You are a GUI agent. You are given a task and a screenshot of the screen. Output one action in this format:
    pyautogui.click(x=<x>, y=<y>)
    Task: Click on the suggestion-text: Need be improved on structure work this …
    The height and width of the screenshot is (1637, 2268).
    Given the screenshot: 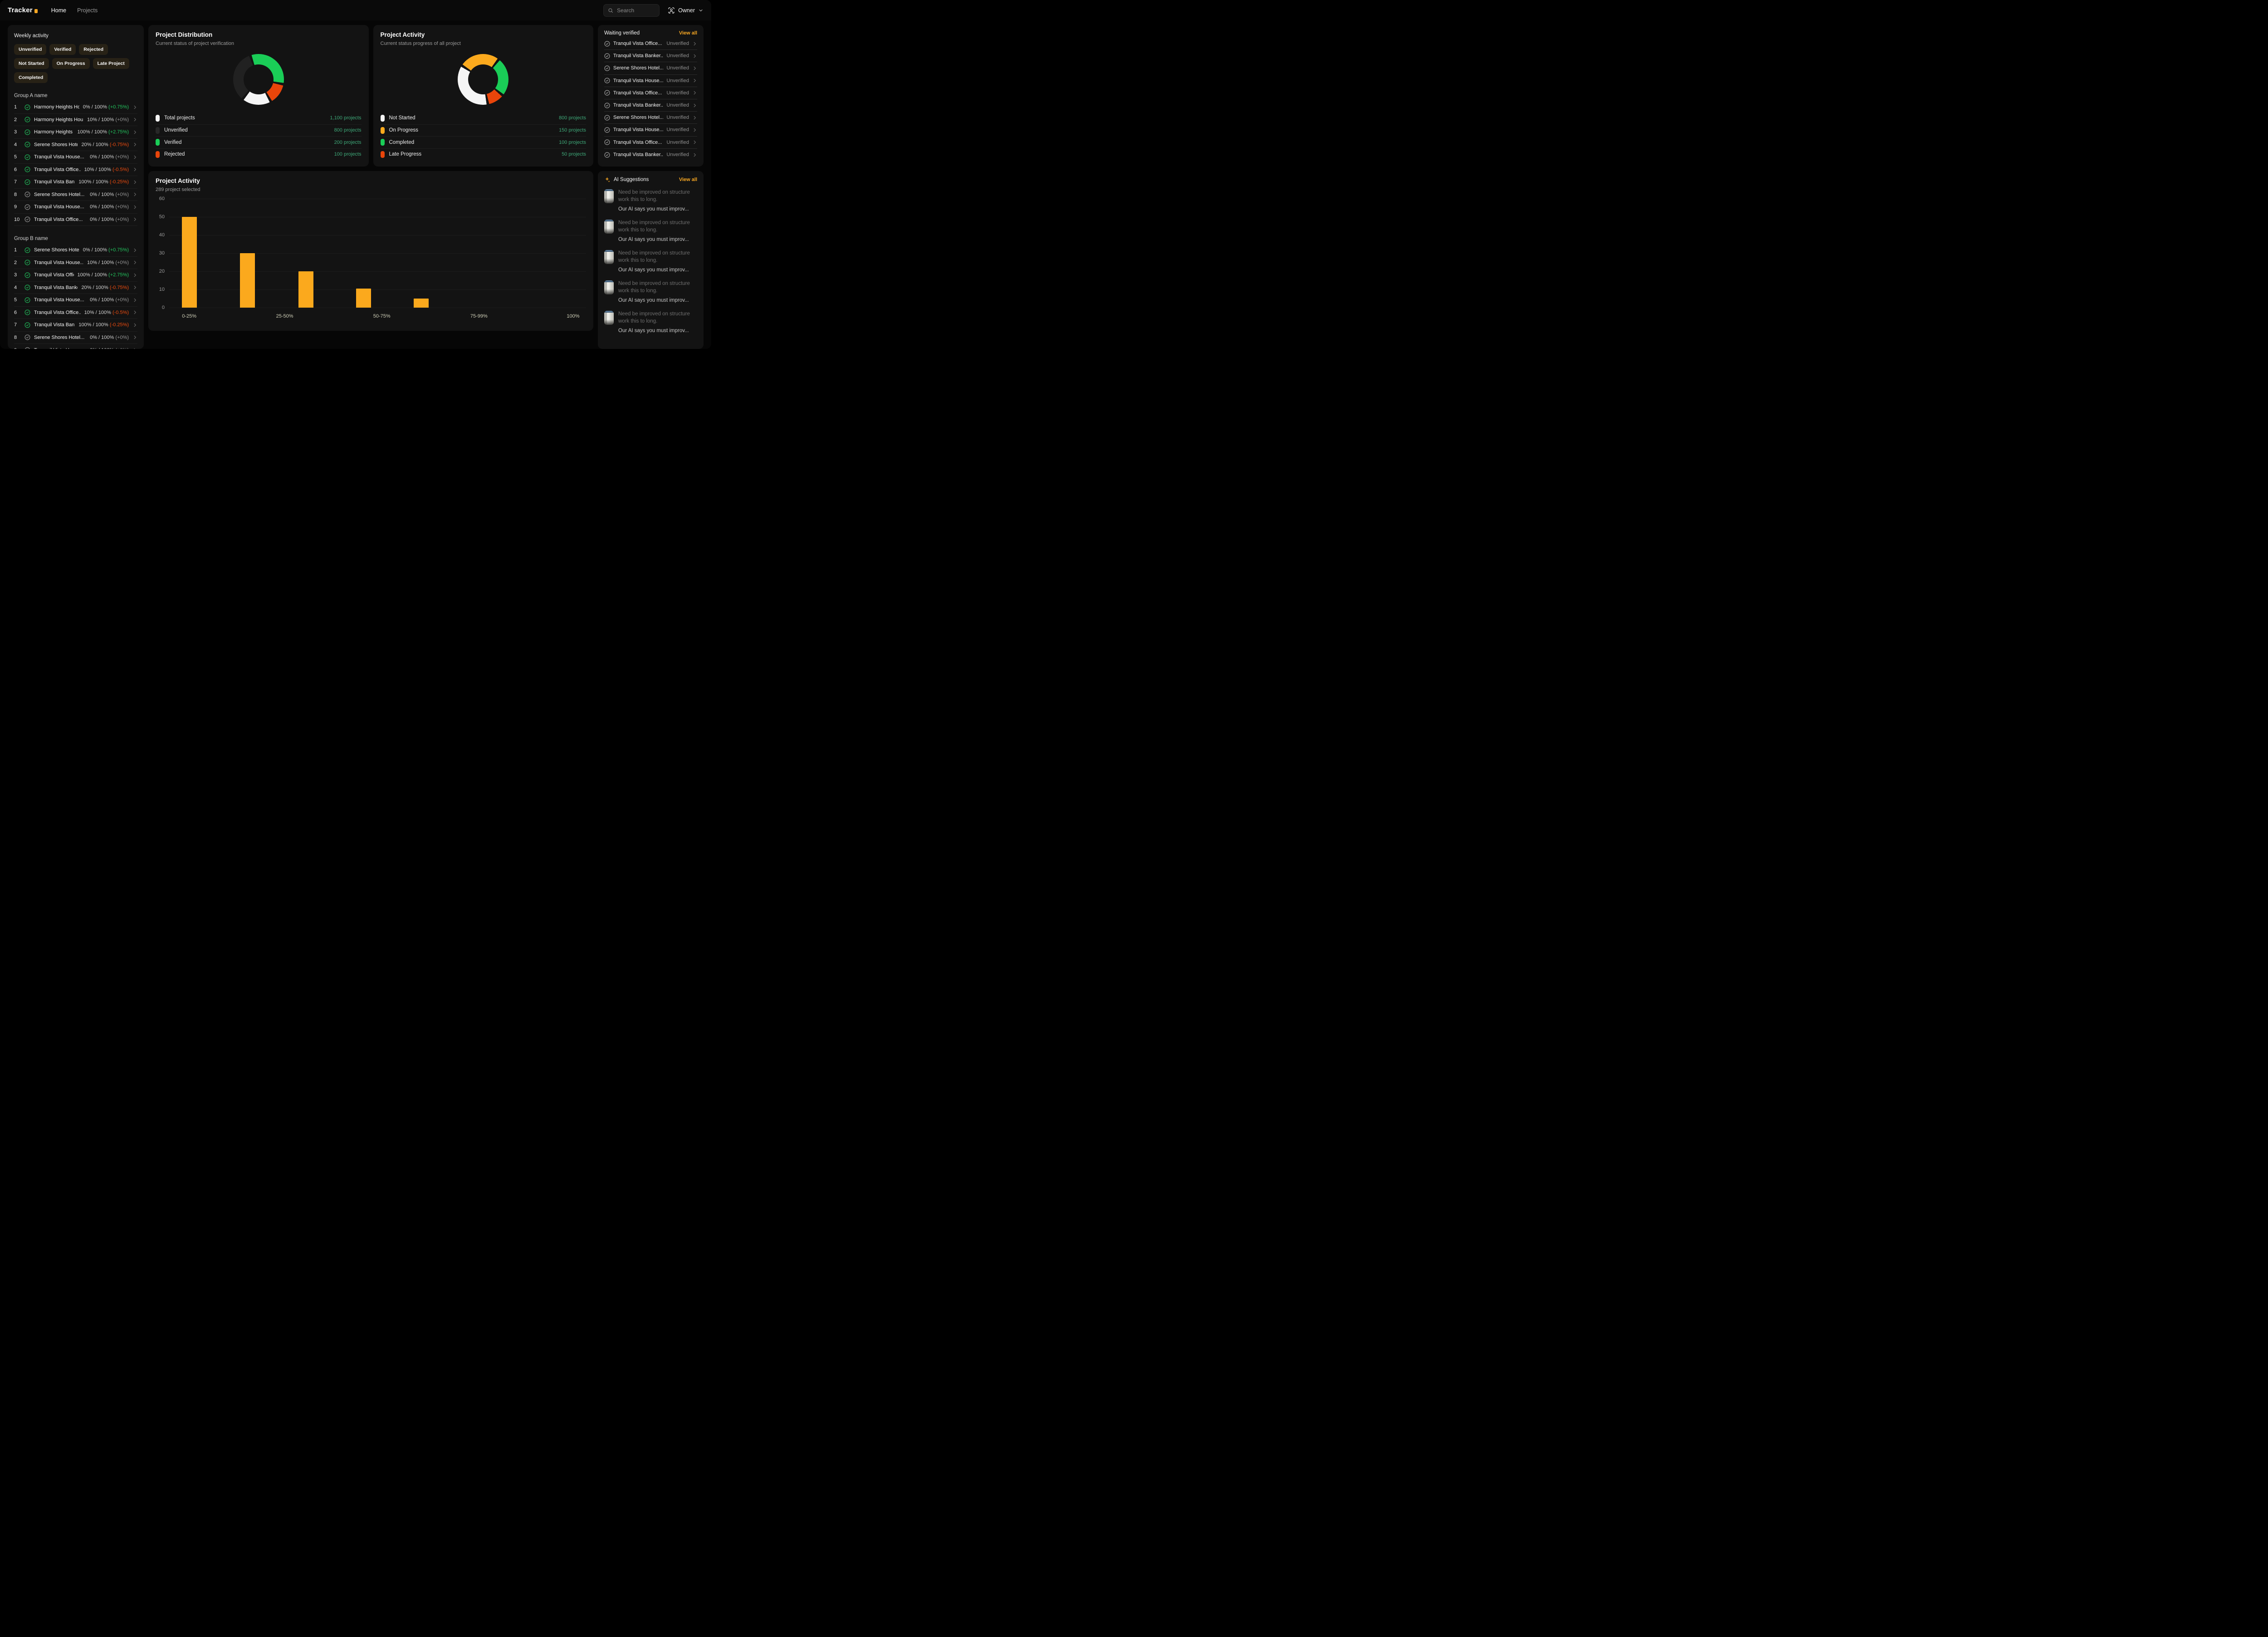 What is the action you would take?
    pyautogui.click(x=657, y=291)
    